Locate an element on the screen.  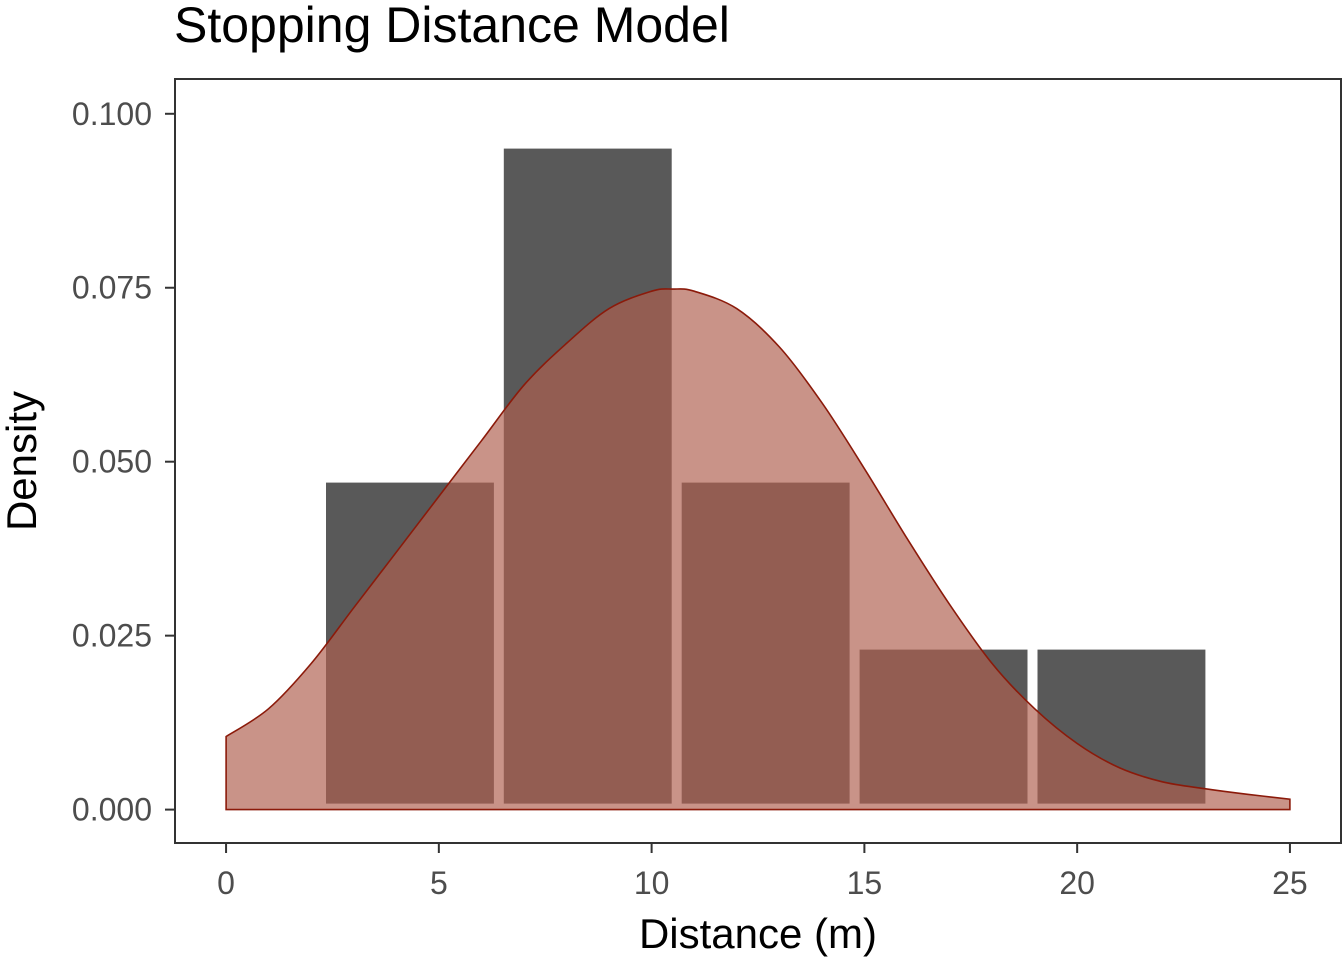
y-tick-label: 0.100 is located at coordinates (112, 114).